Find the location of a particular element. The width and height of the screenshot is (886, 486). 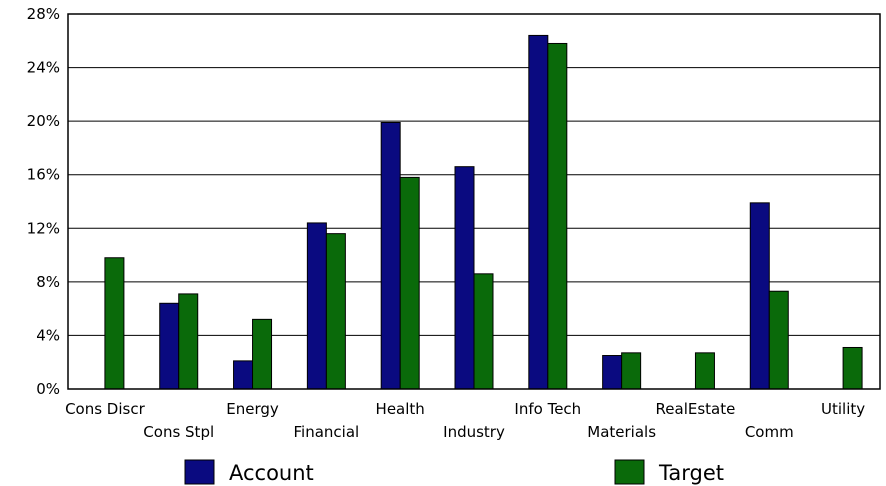

bar-target-comm is located at coordinates (778, 340).